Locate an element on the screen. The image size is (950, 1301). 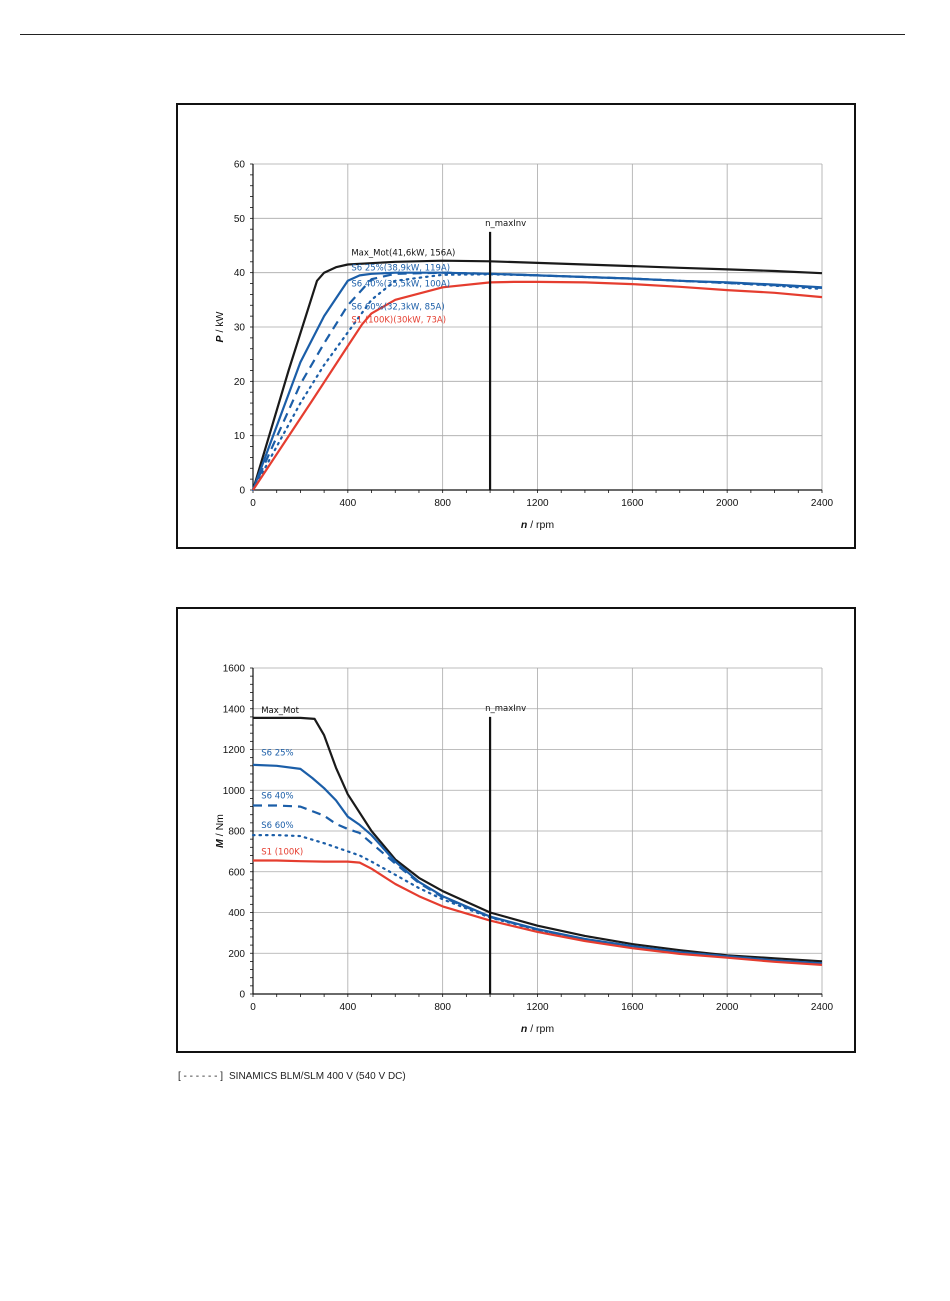
power-x-tick-label: 2000 is located at coordinates (727, 503).